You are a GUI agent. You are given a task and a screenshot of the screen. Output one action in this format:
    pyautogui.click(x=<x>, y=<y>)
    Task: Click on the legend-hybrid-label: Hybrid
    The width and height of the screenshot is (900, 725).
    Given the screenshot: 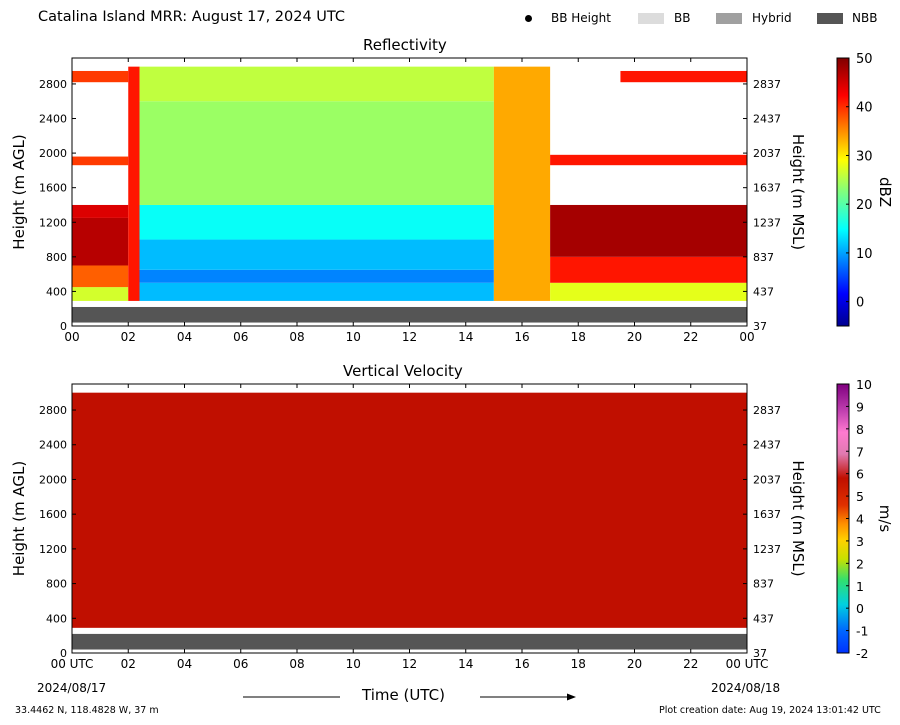 What is the action you would take?
    pyautogui.click(x=772, y=18)
    